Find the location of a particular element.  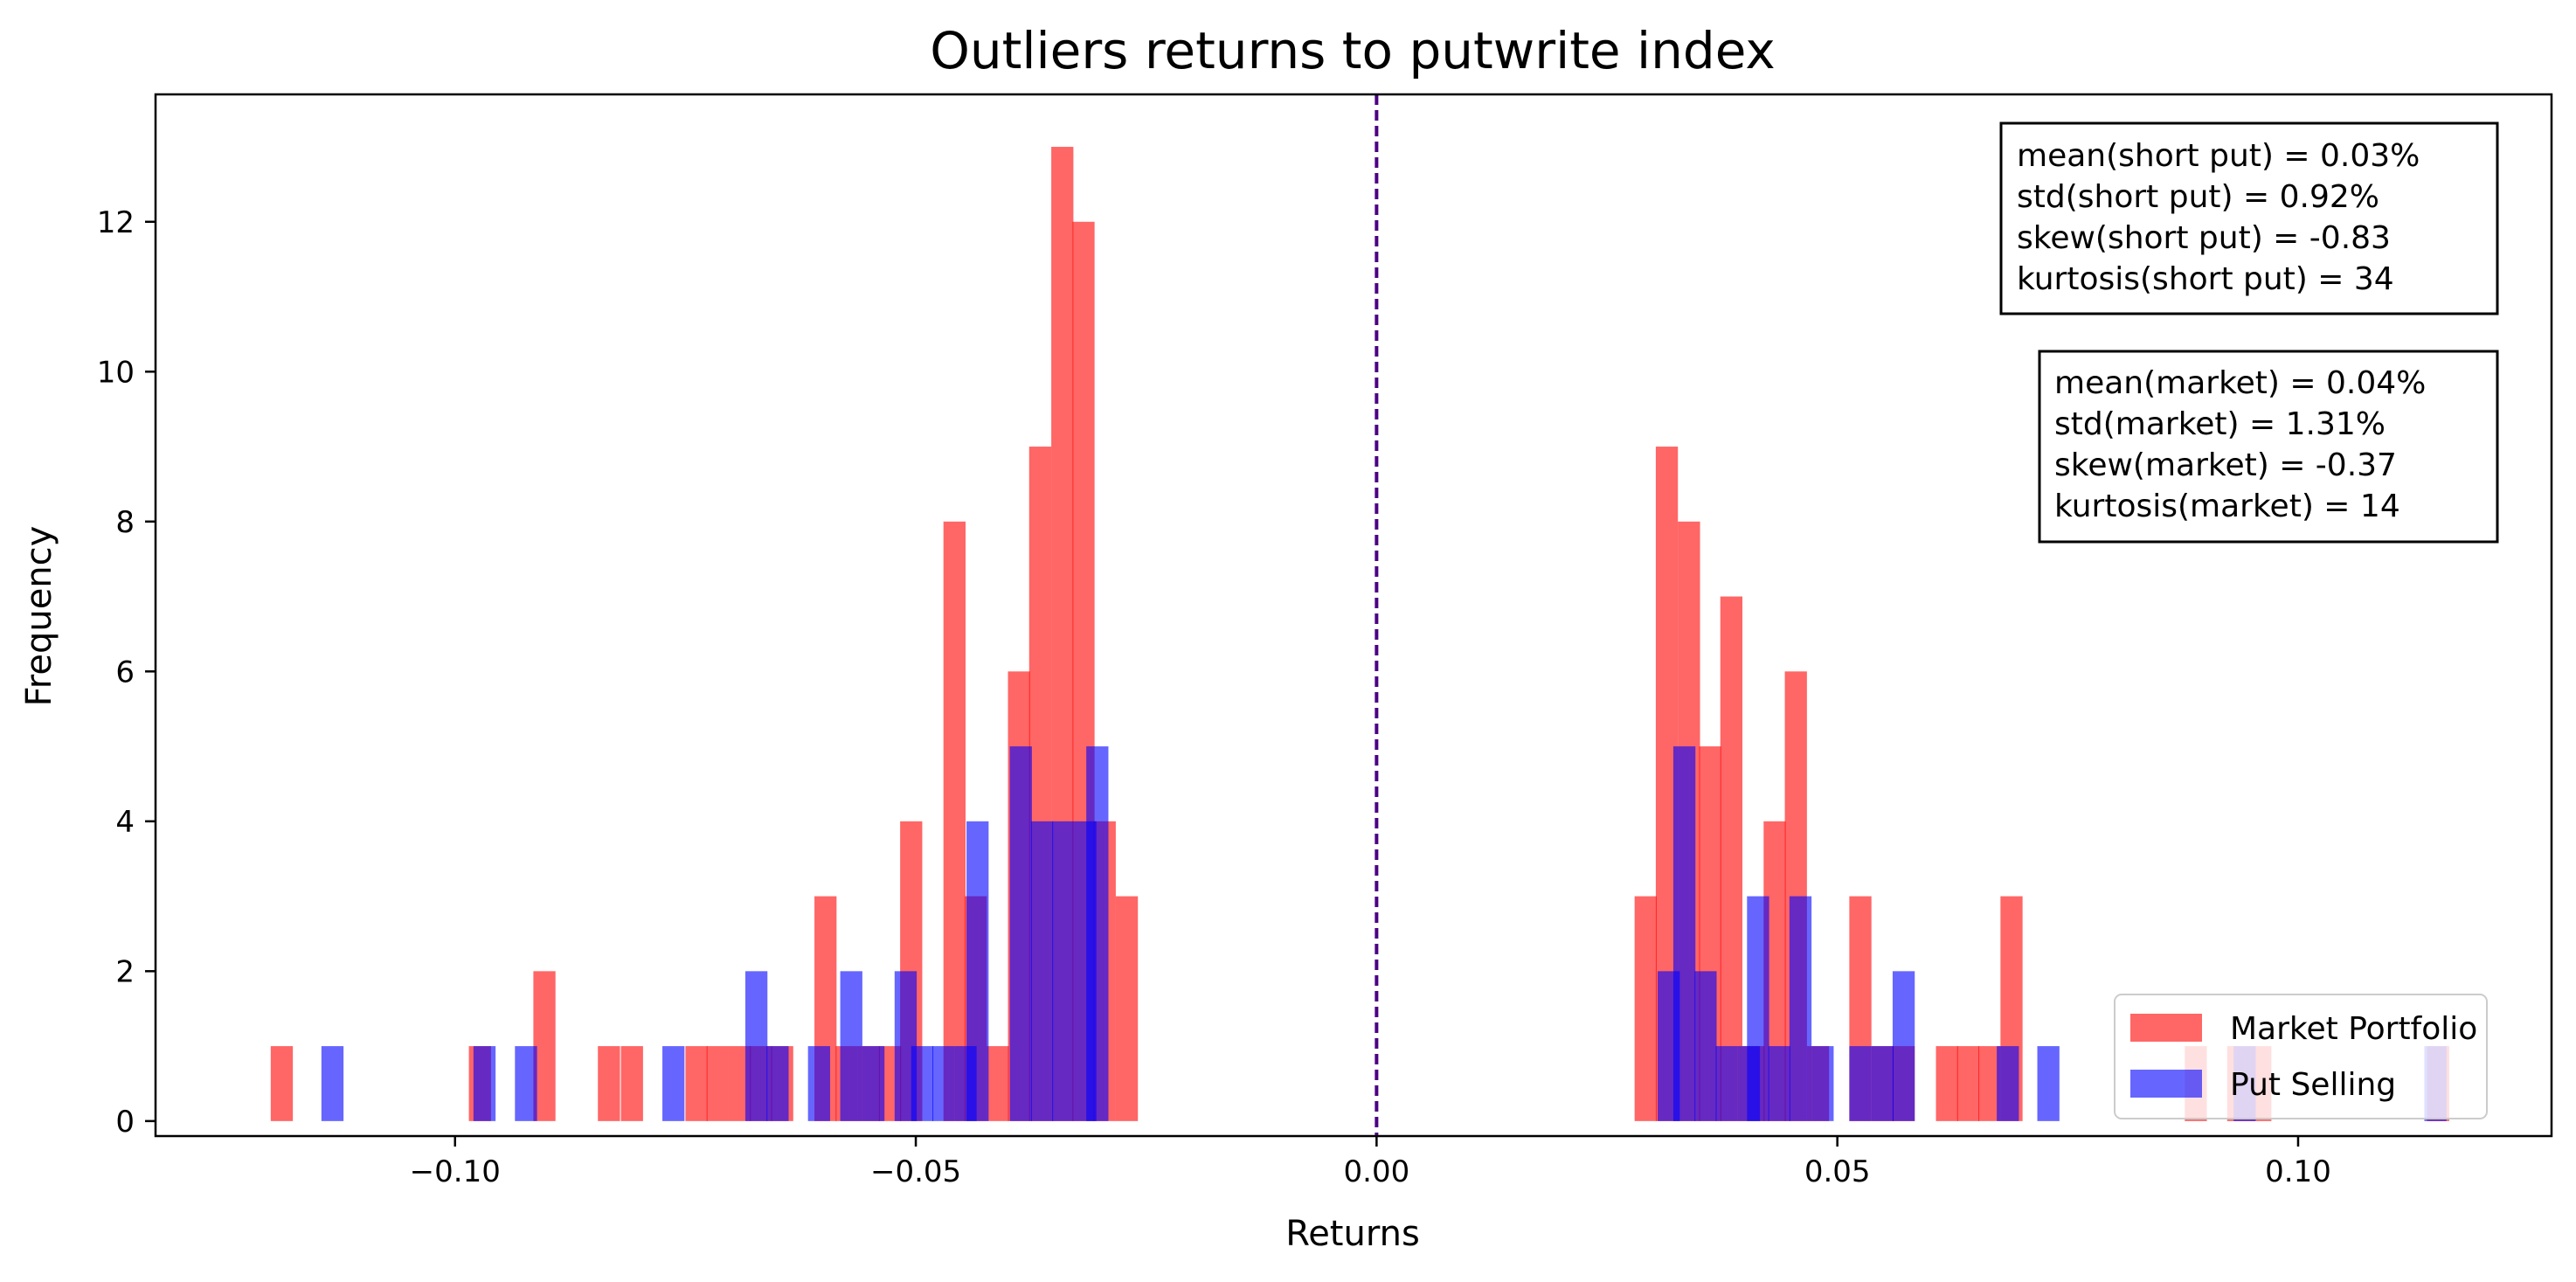

stat-line: mean(market) = 0.04% is located at coordinates (2240, 383).